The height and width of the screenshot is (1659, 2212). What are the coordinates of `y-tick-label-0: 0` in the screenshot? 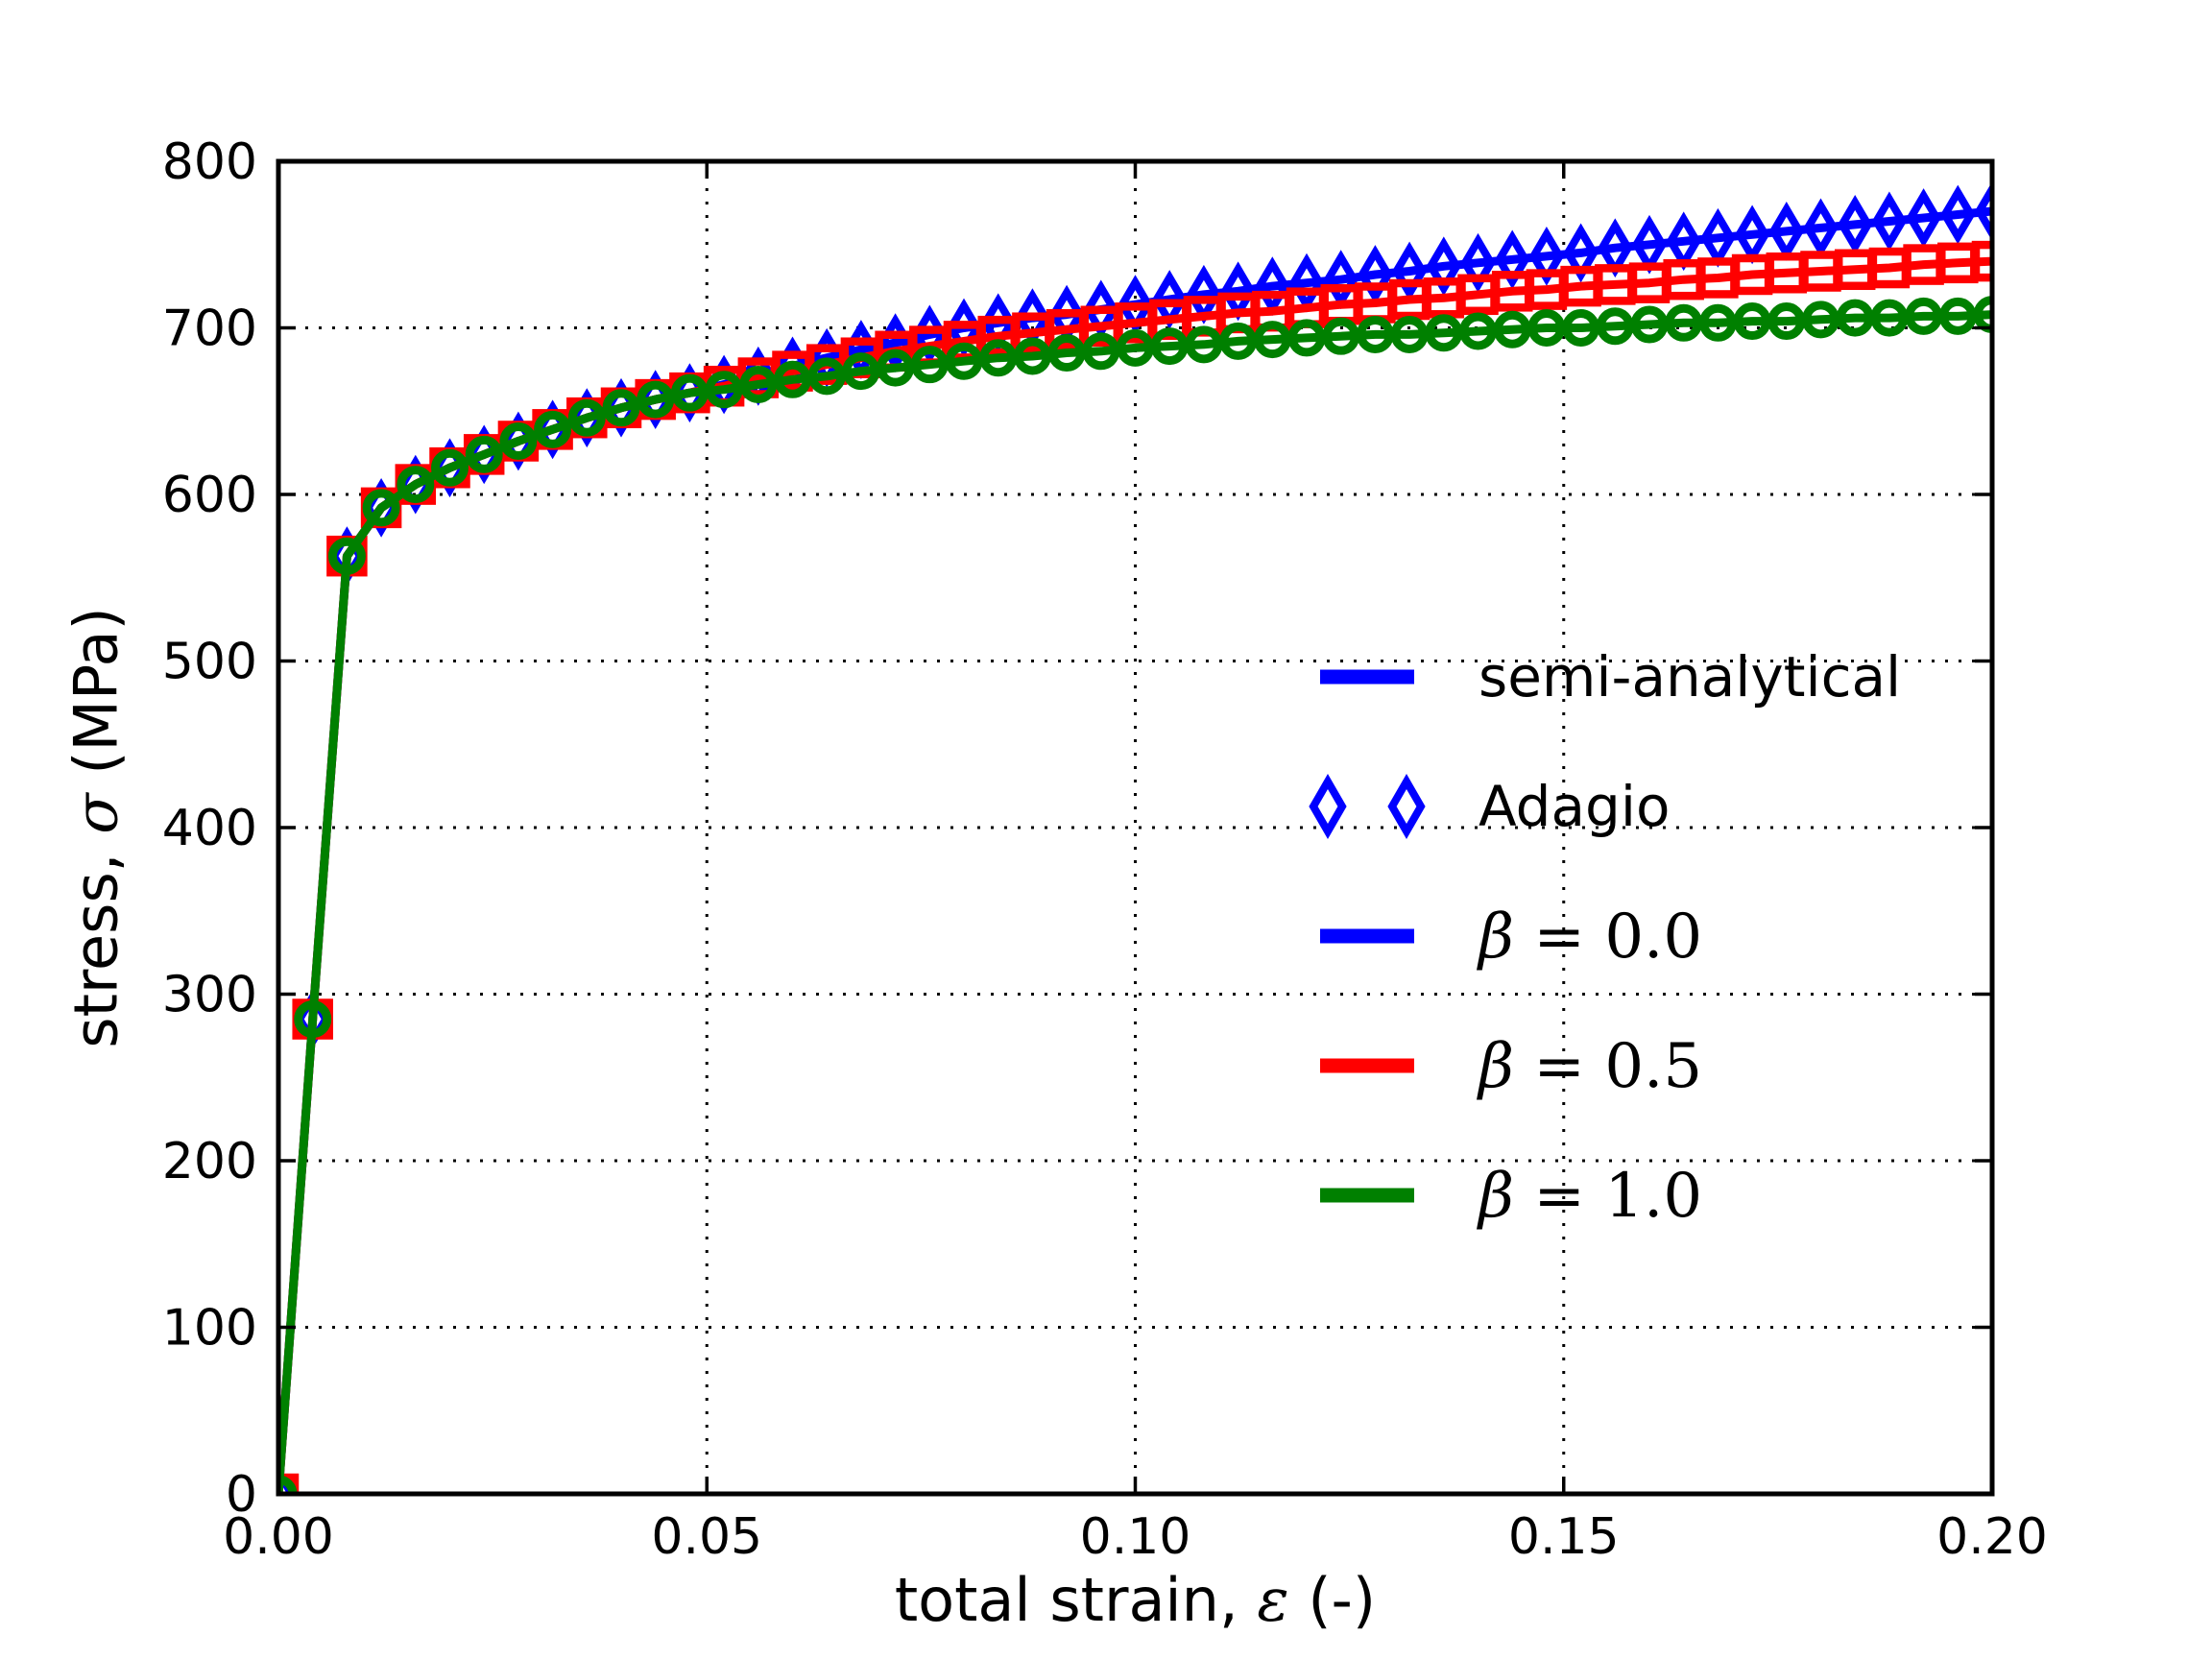 It's located at (241, 1495).